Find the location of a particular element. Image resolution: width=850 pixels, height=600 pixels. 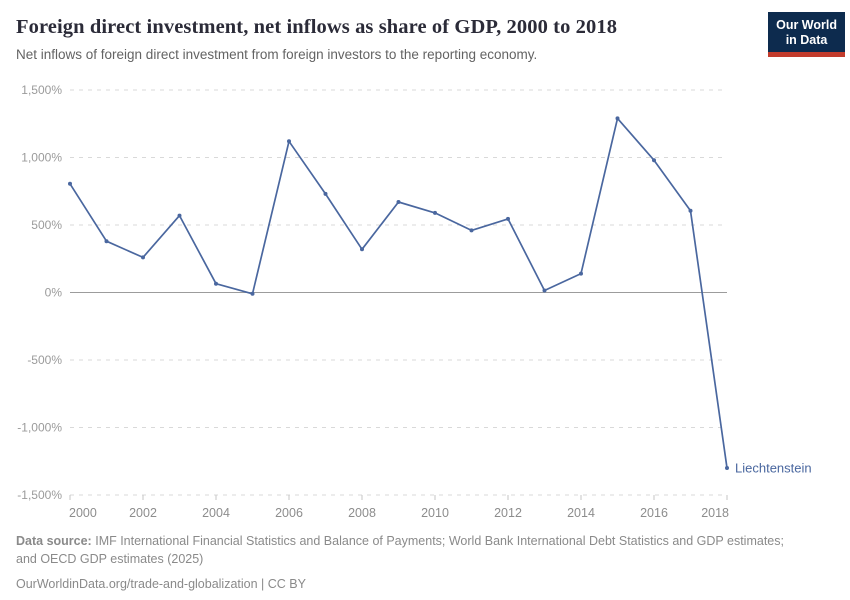

owid-logo: Our World in Data is located at coordinates (806, 34).